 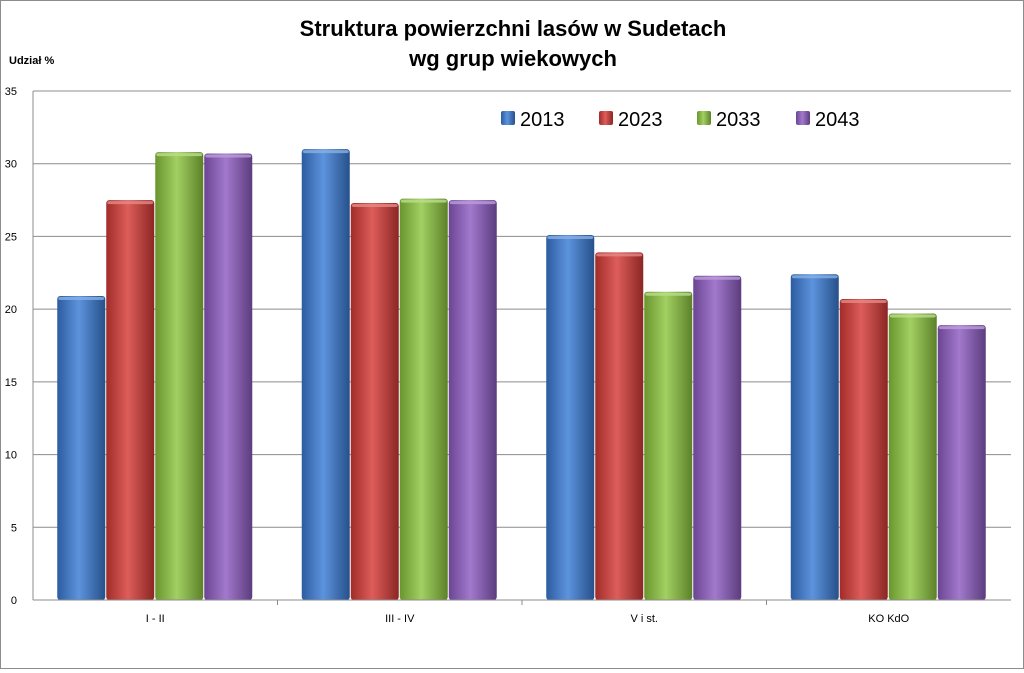 What do you see at coordinates (11, 237) in the screenshot?
I see `y-tick-label: 25` at bounding box center [11, 237].